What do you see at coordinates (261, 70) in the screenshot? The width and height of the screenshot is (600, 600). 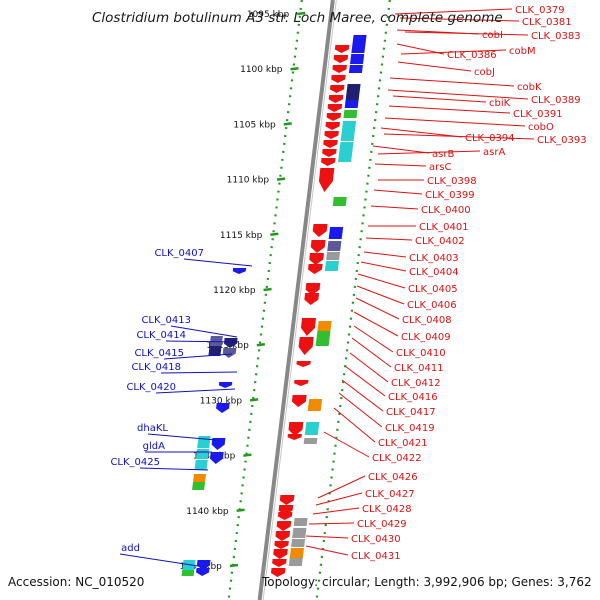 I see `tick-label: 1100 kbp` at bounding box center [261, 70].